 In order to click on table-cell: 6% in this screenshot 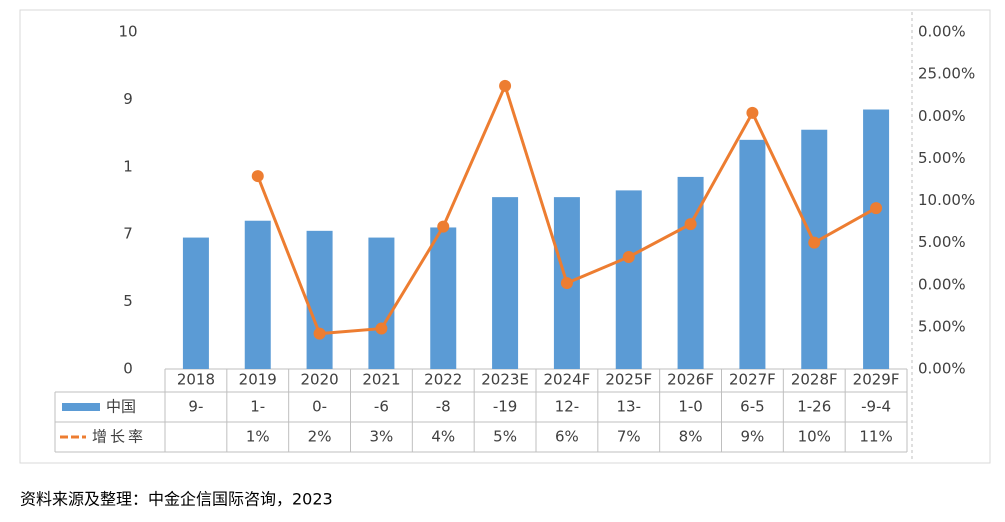, I will do `click(567, 437)`.